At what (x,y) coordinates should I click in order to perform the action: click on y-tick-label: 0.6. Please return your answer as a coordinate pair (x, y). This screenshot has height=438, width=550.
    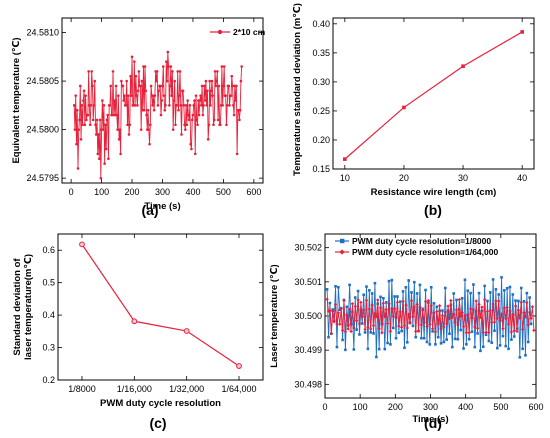
    Looking at the image, I should click on (48, 250).